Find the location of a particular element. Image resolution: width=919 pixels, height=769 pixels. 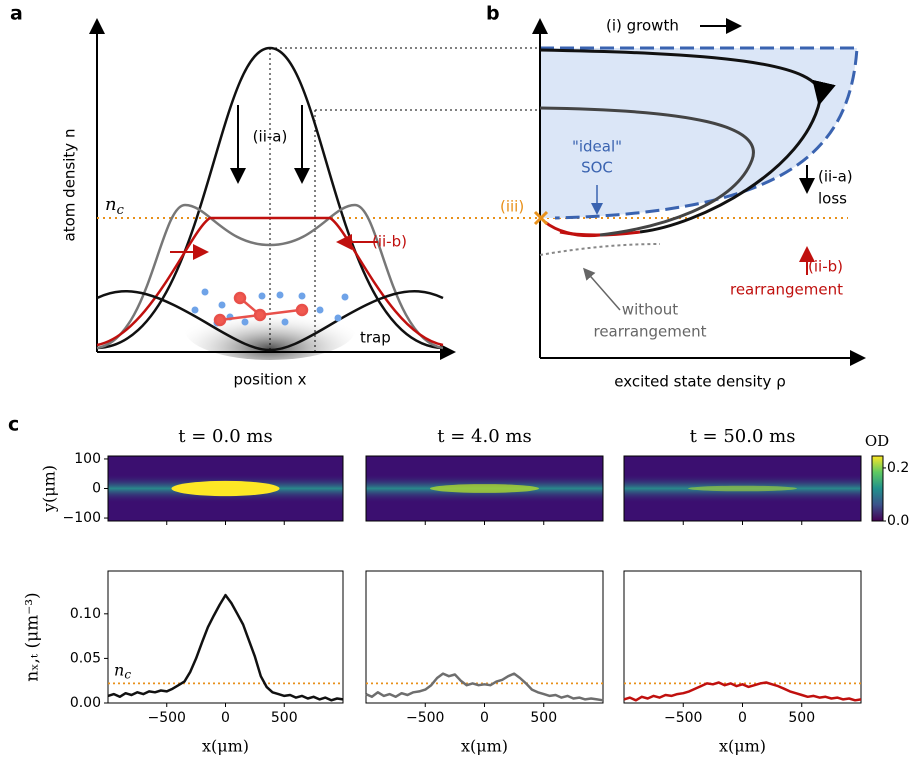

threshold-label: nc is located at coordinates (122, 670).